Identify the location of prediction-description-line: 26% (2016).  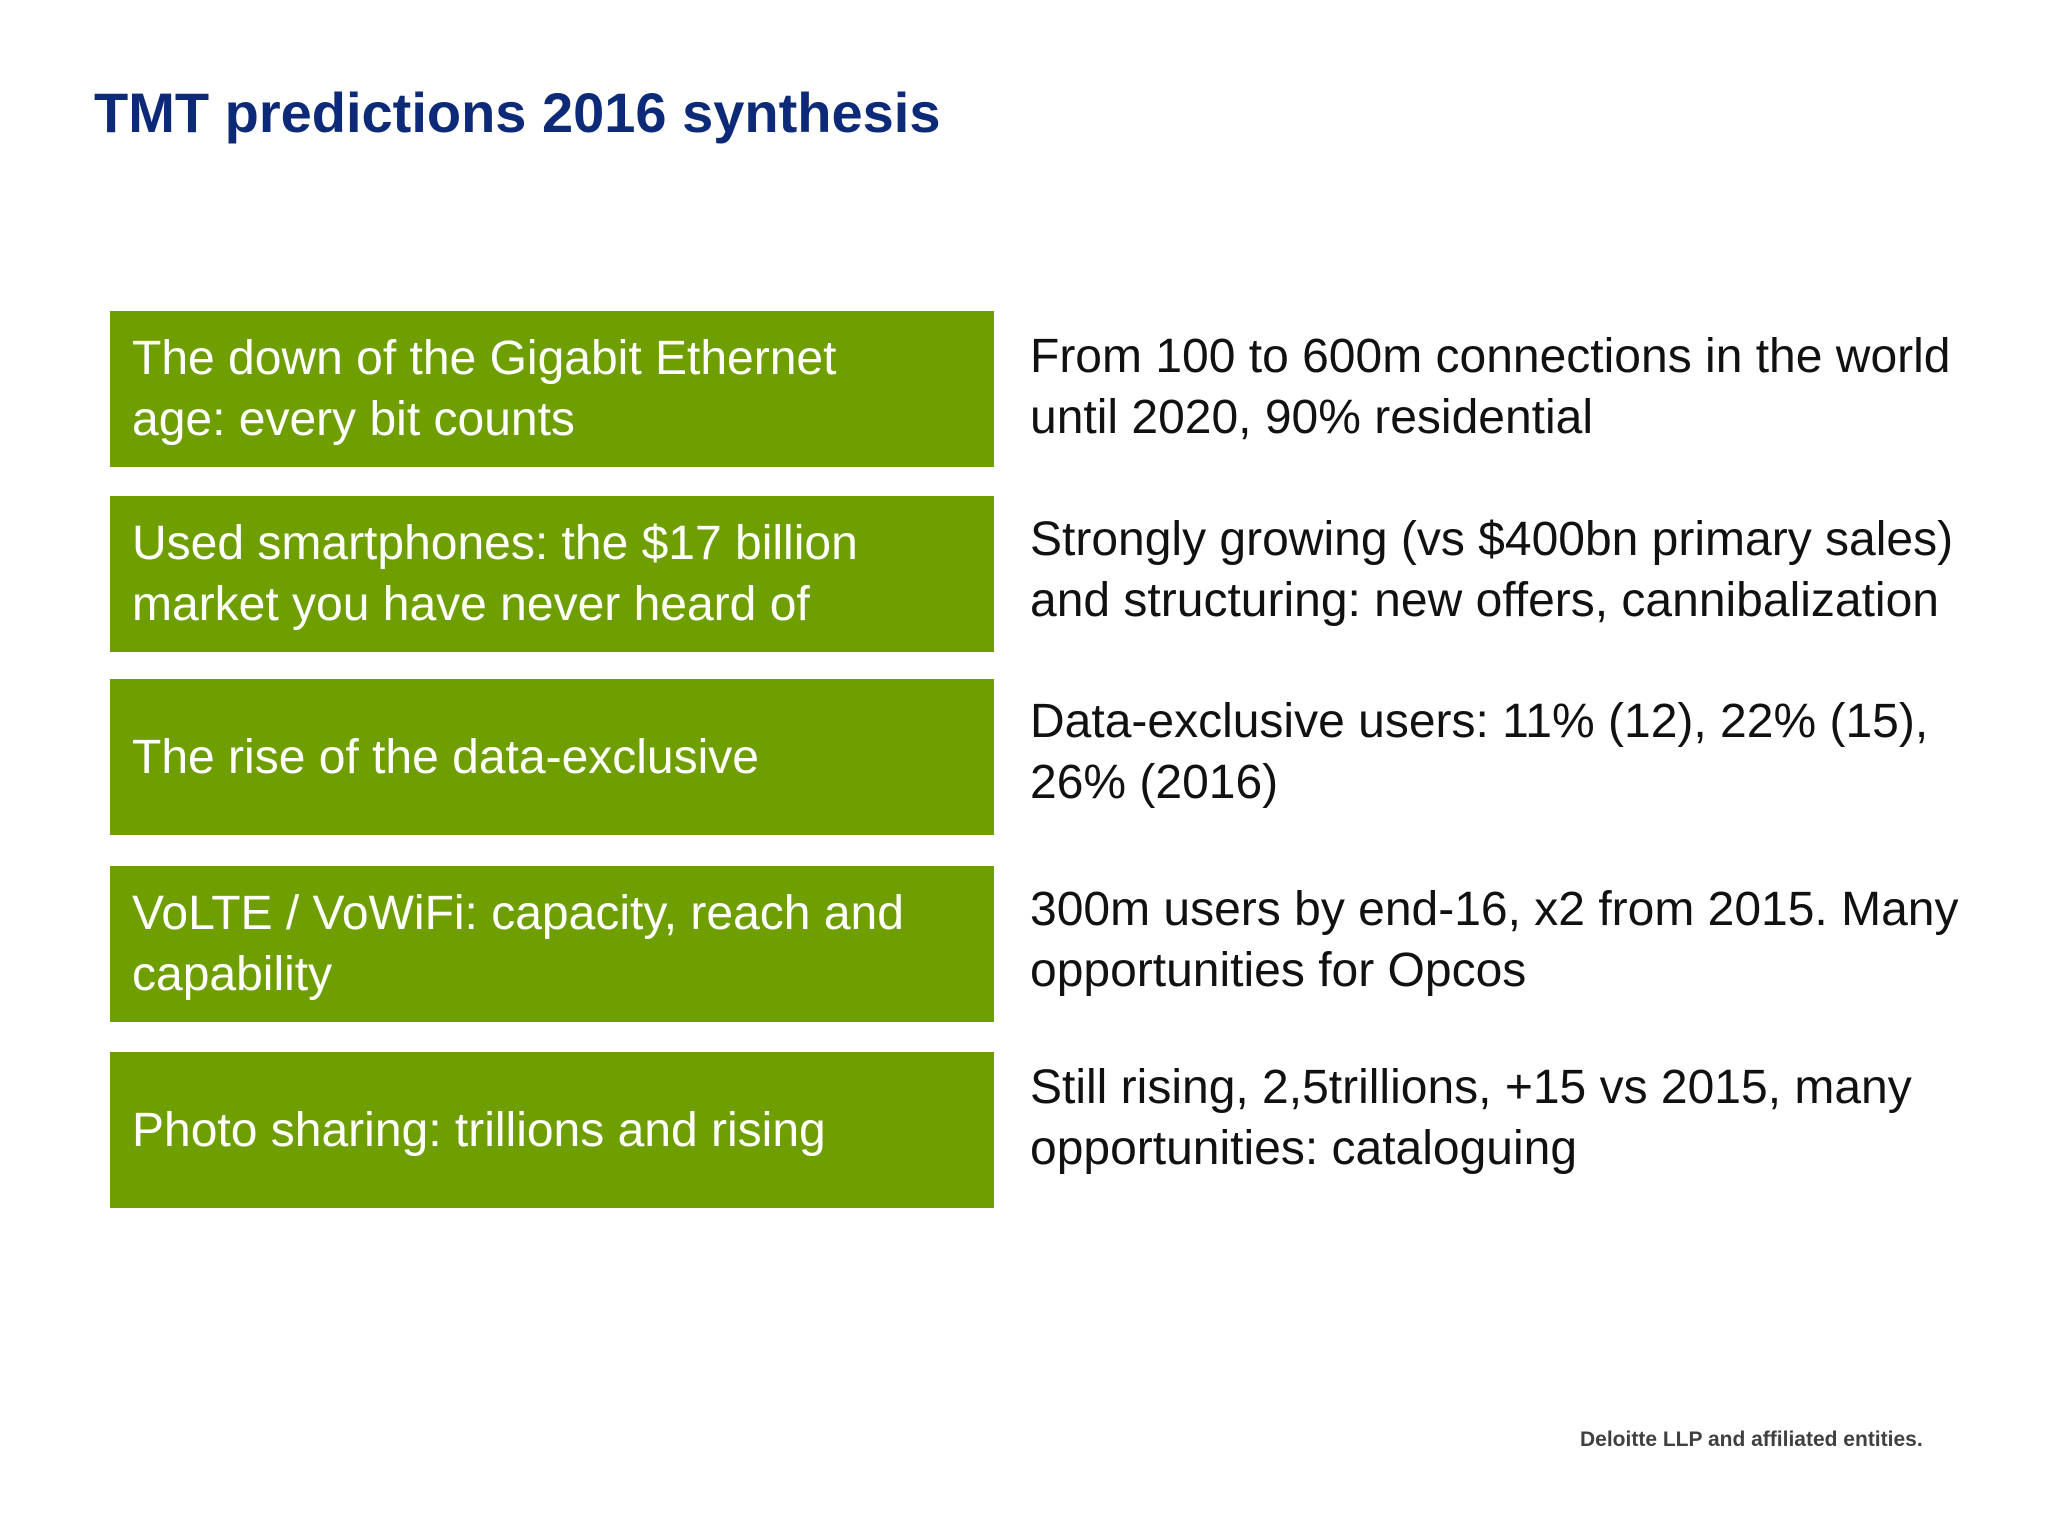
(1154, 782).